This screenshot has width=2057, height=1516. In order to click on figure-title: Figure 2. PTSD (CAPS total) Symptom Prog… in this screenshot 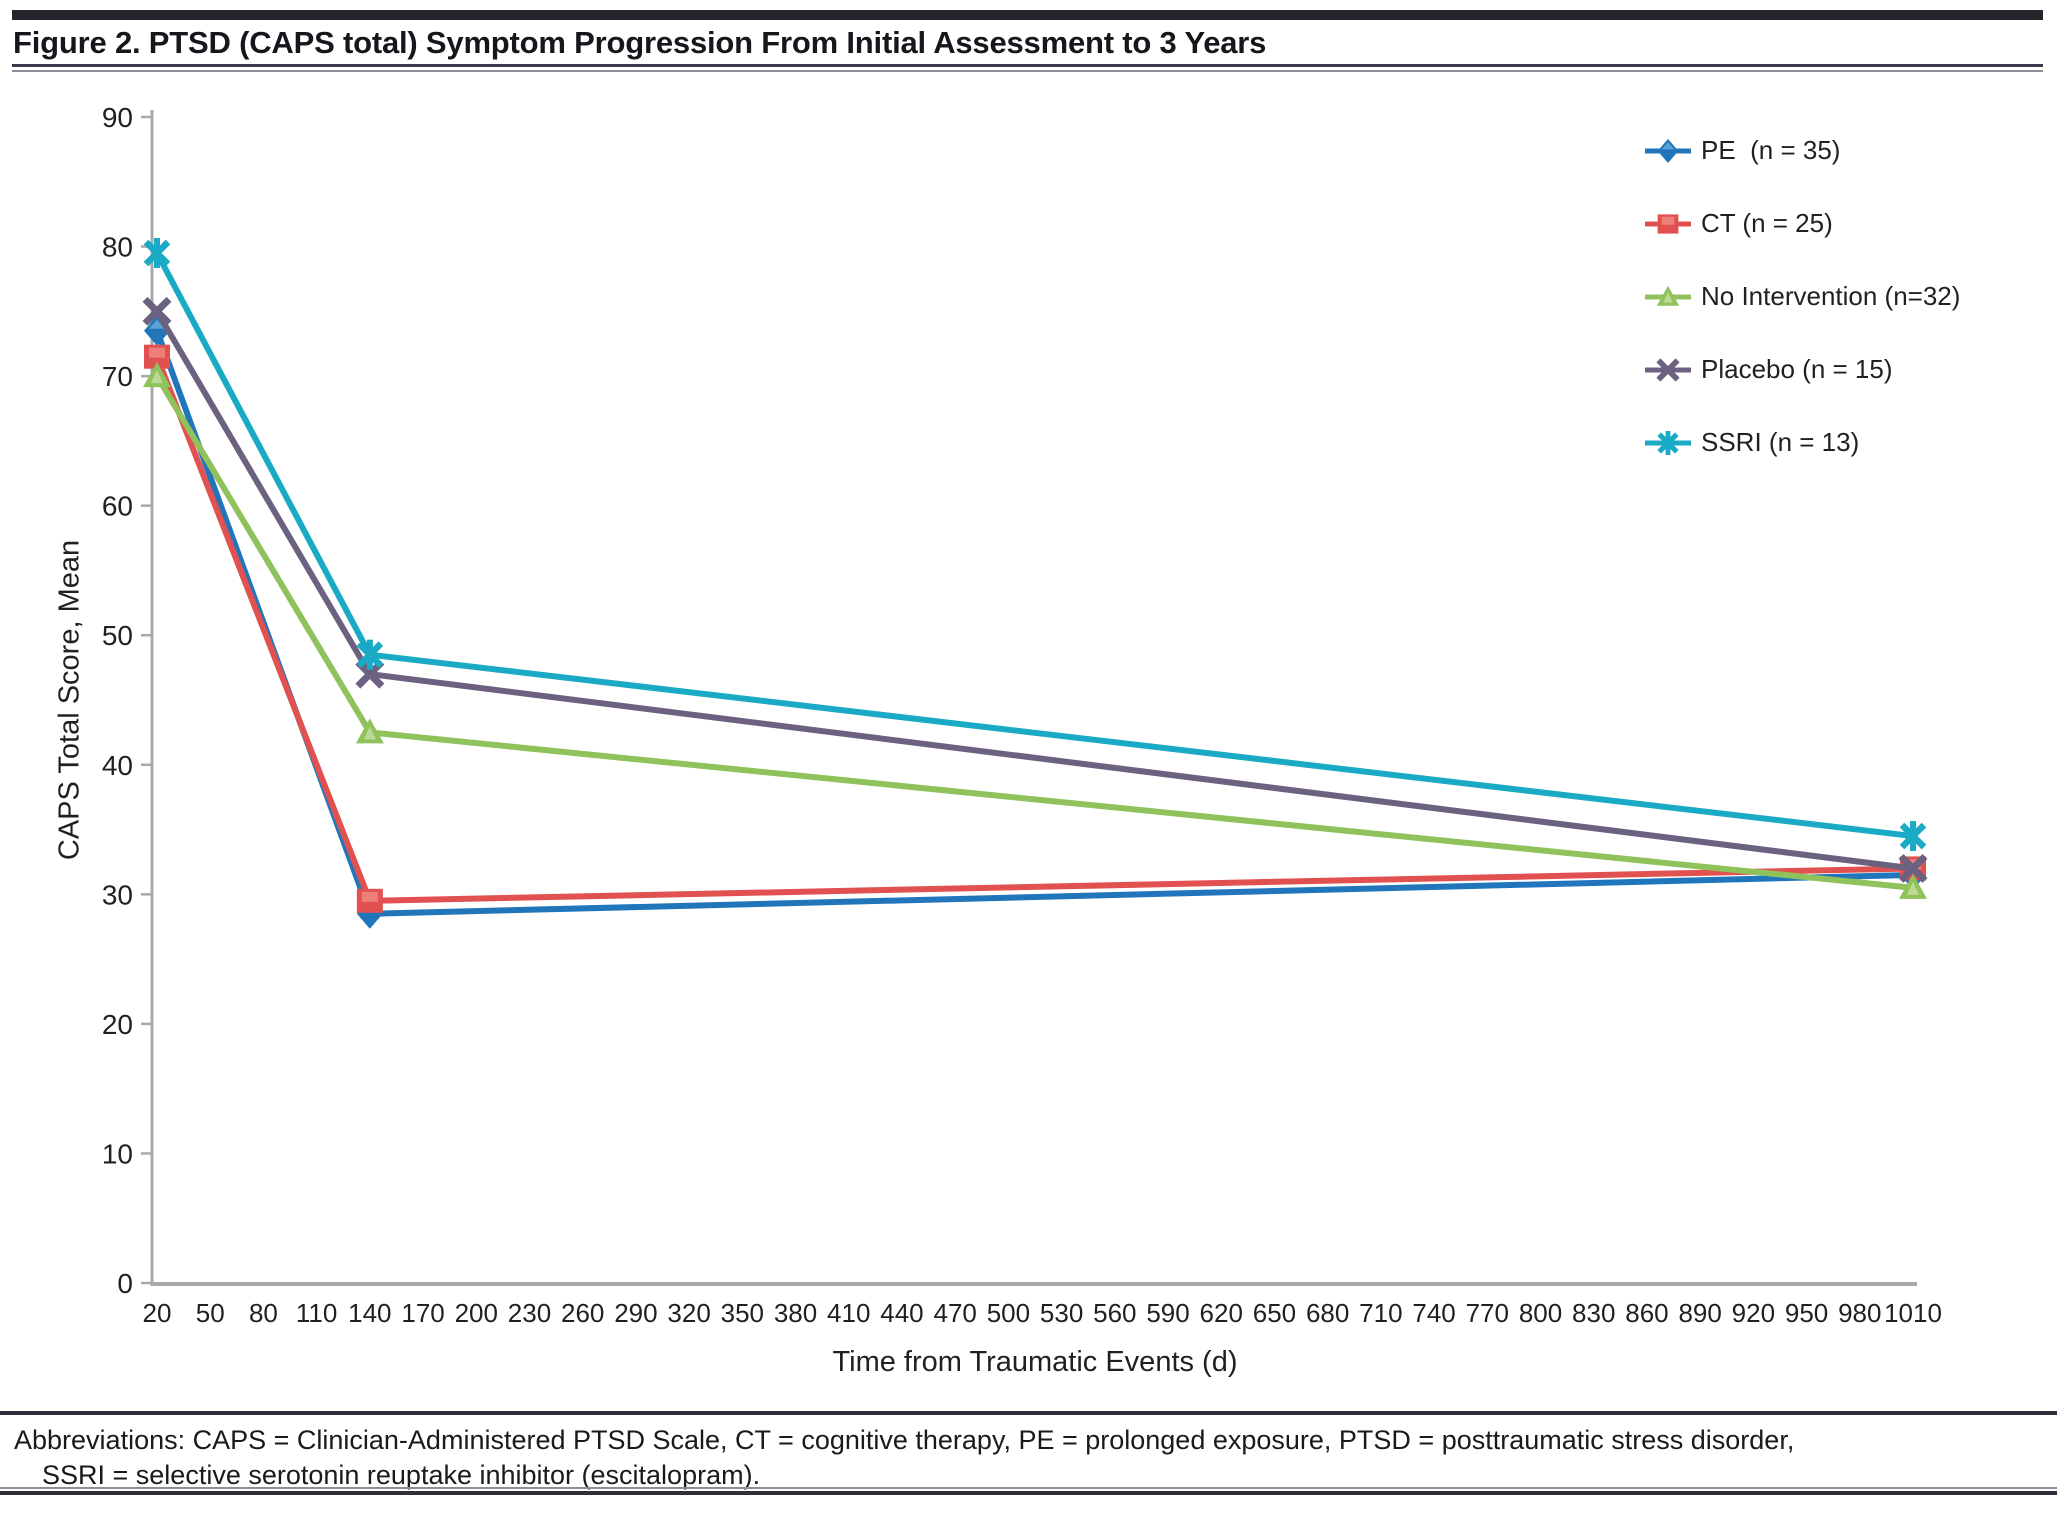, I will do `click(640, 42)`.